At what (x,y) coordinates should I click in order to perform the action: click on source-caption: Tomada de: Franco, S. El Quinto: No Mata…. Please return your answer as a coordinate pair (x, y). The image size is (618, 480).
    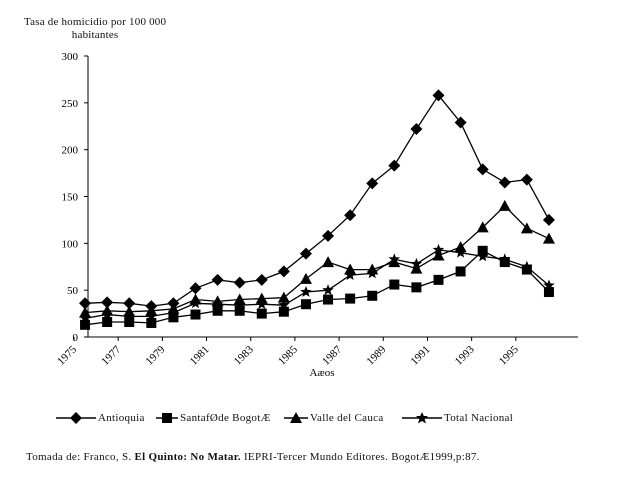
    Looking at the image, I should click on (253, 457).